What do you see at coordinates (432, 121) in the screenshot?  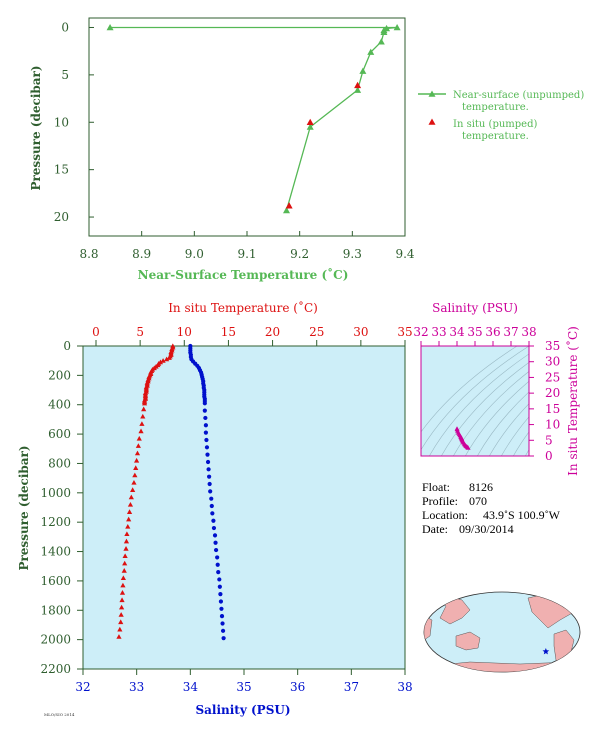 I see `legend-marker-pumped` at bounding box center [432, 121].